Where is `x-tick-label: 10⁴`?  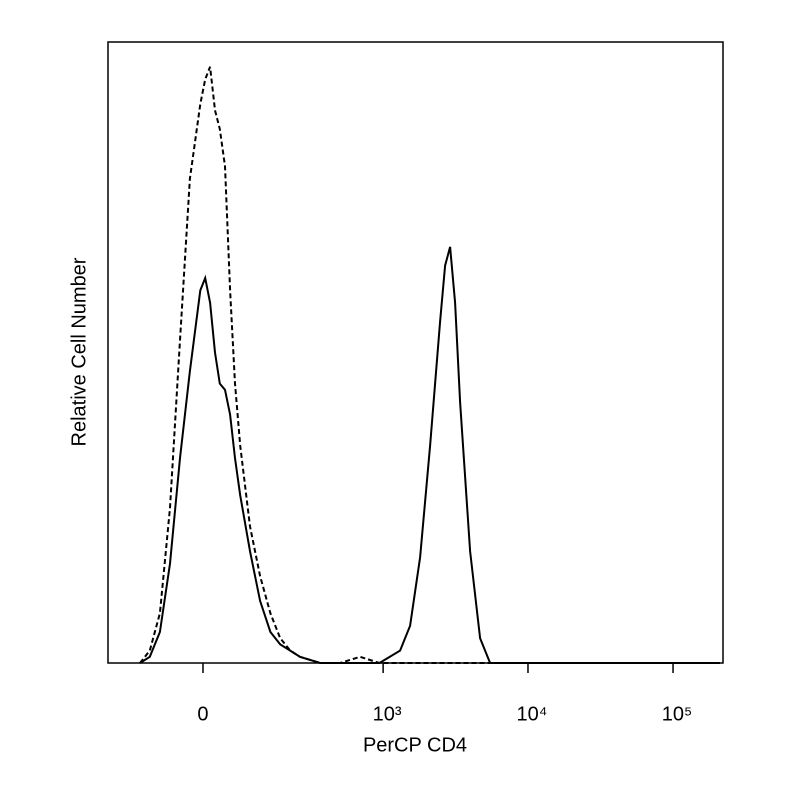
x-tick-label: 10⁴ is located at coordinates (532, 714).